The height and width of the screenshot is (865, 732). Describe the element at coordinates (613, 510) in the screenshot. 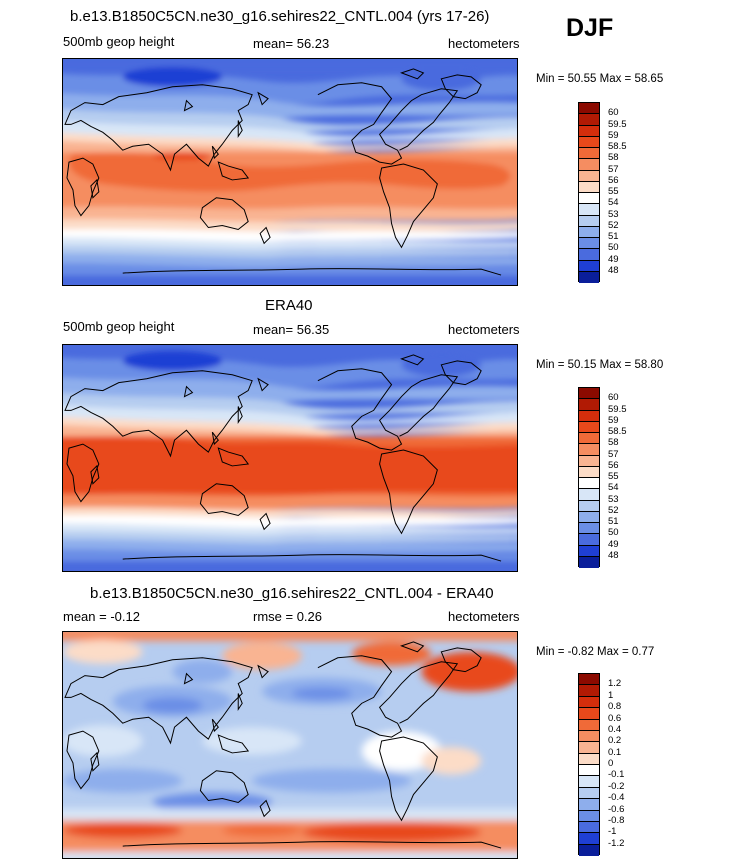

I see `panel2-colorbar-tick-label: 52` at that location.